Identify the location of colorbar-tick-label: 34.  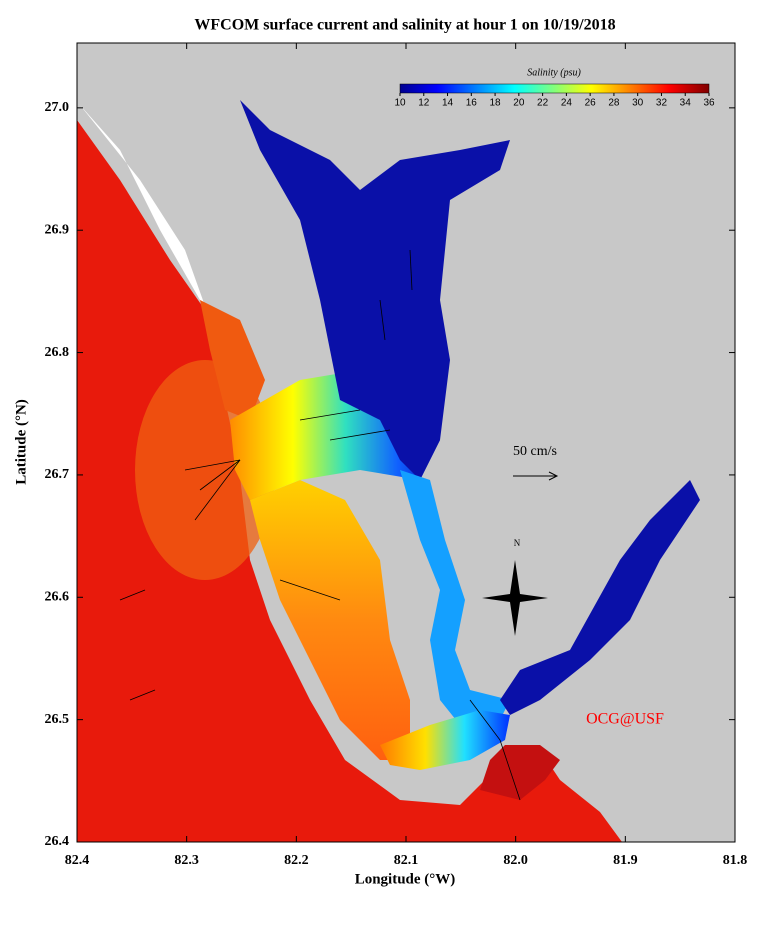
(686, 103).